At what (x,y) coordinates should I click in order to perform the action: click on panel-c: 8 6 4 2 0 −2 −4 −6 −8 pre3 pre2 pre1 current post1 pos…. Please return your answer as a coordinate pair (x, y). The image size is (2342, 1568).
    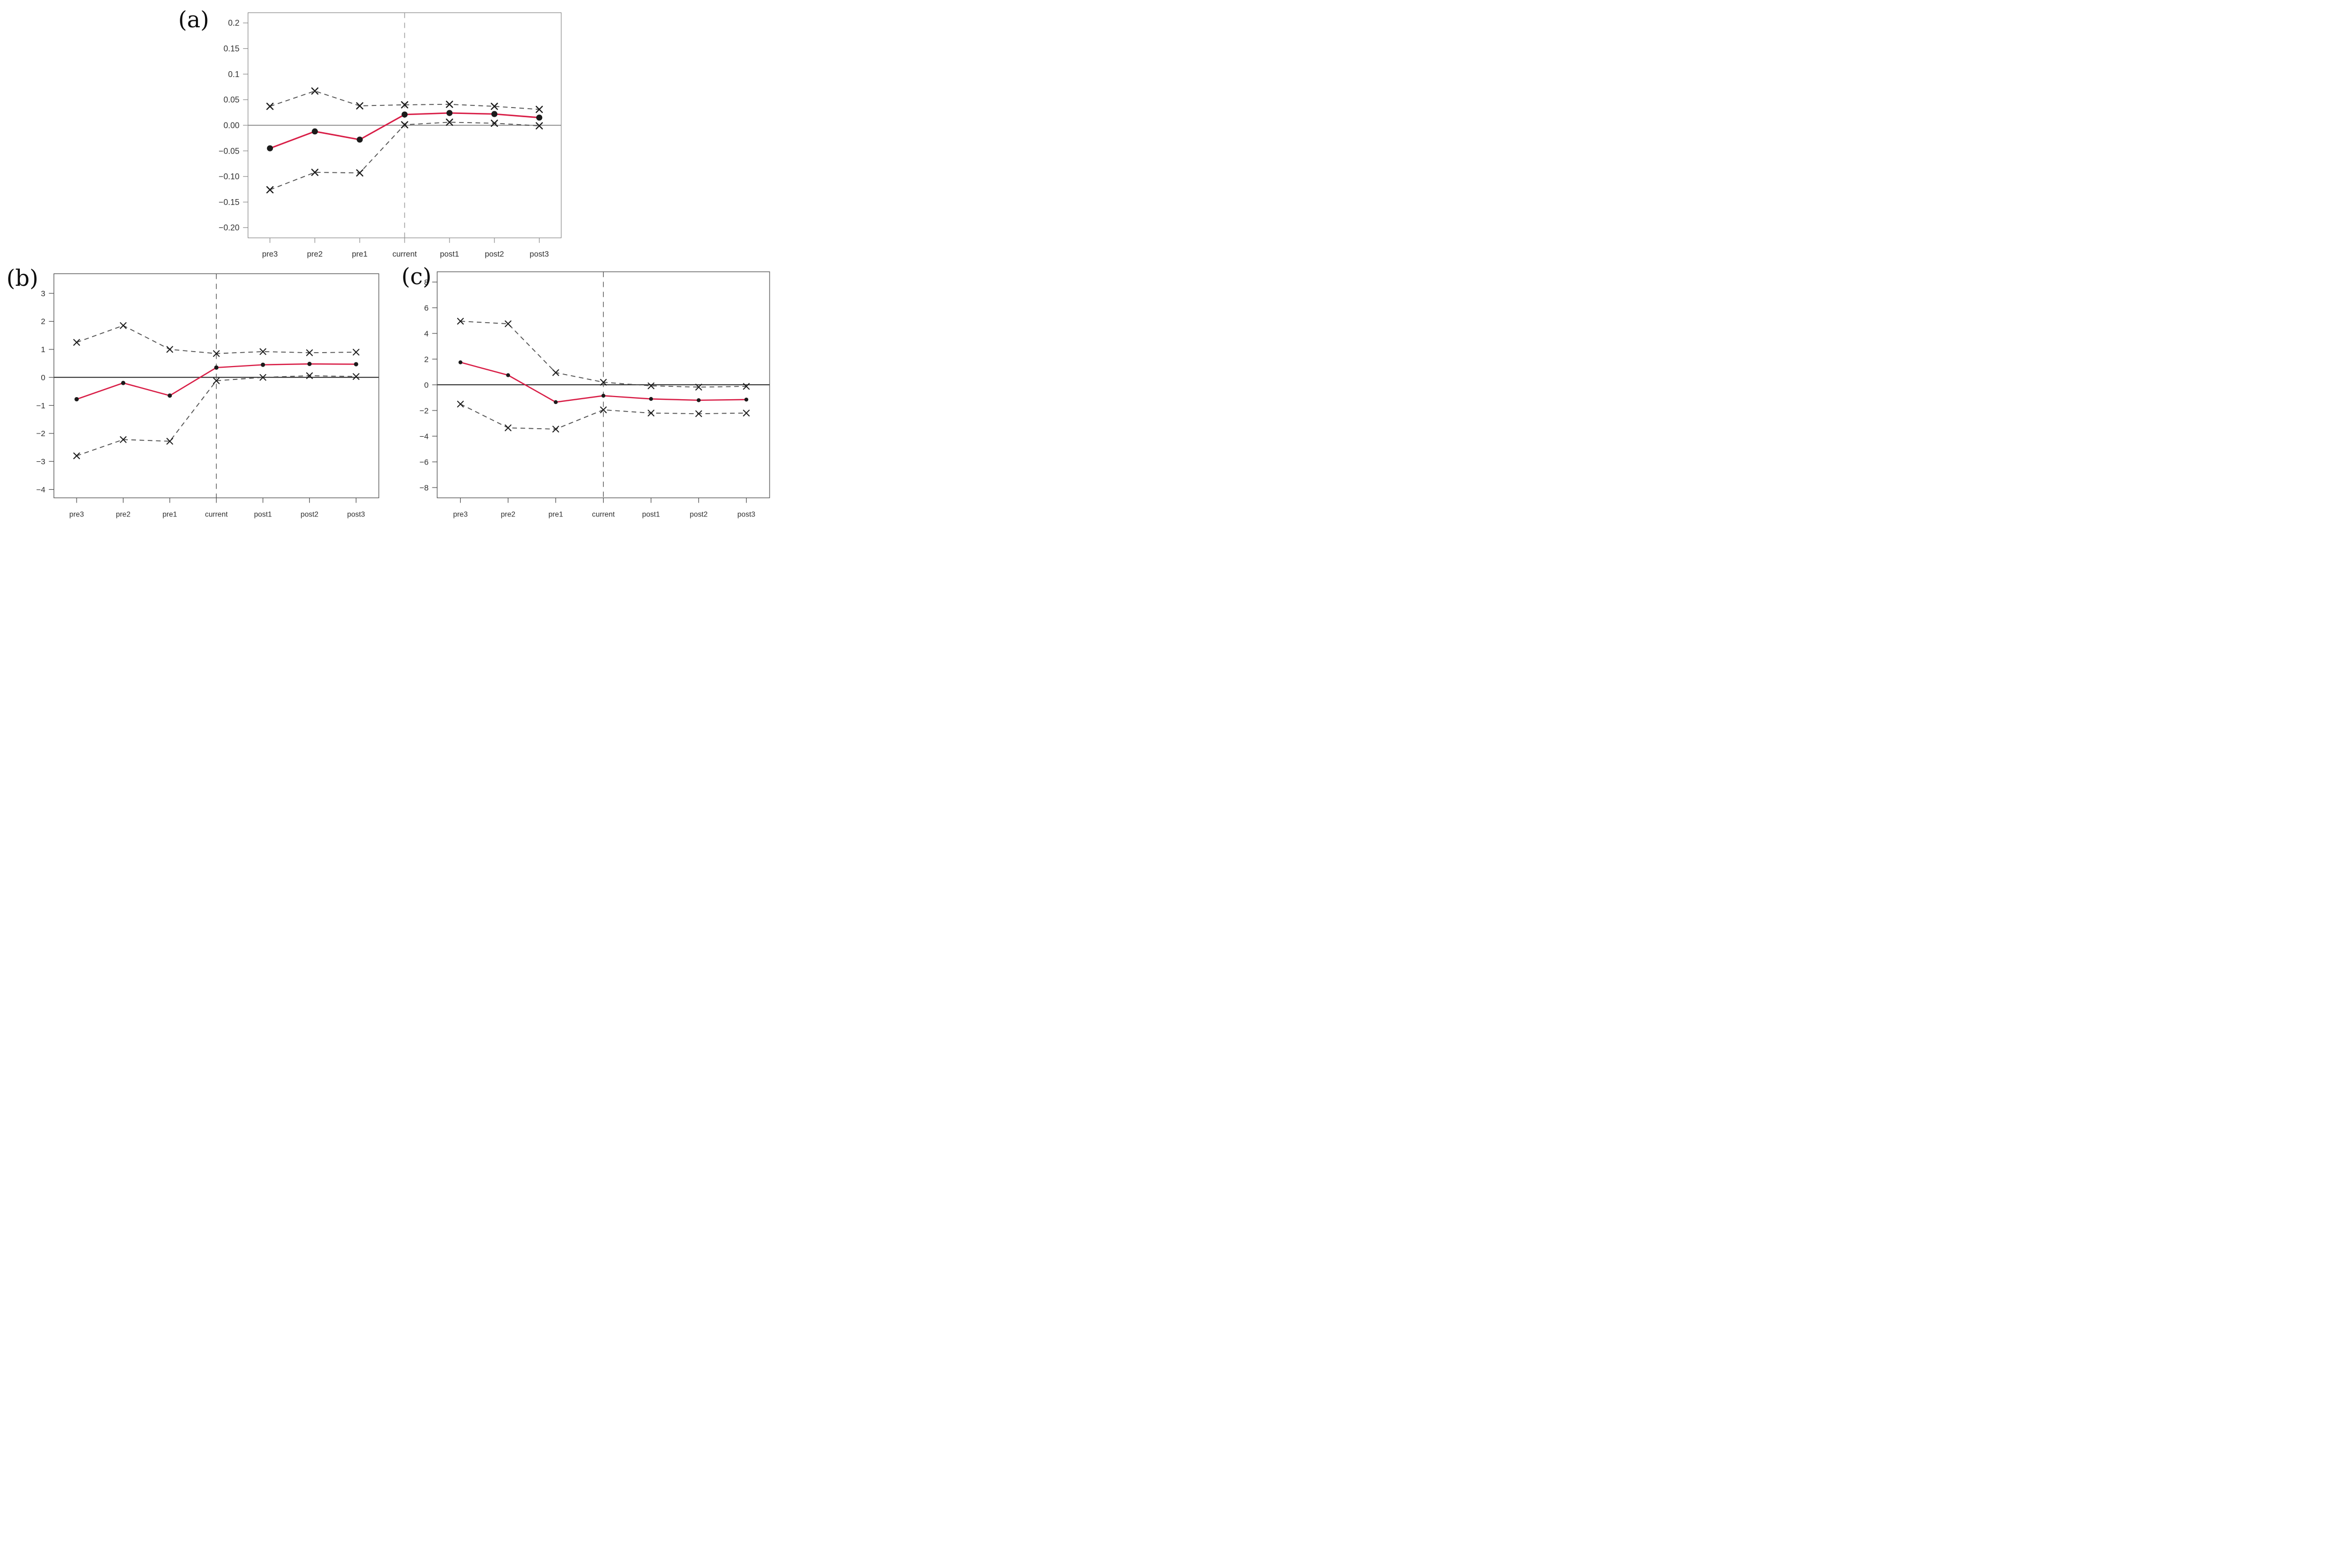
    Looking at the image, I should click on (595, 394).